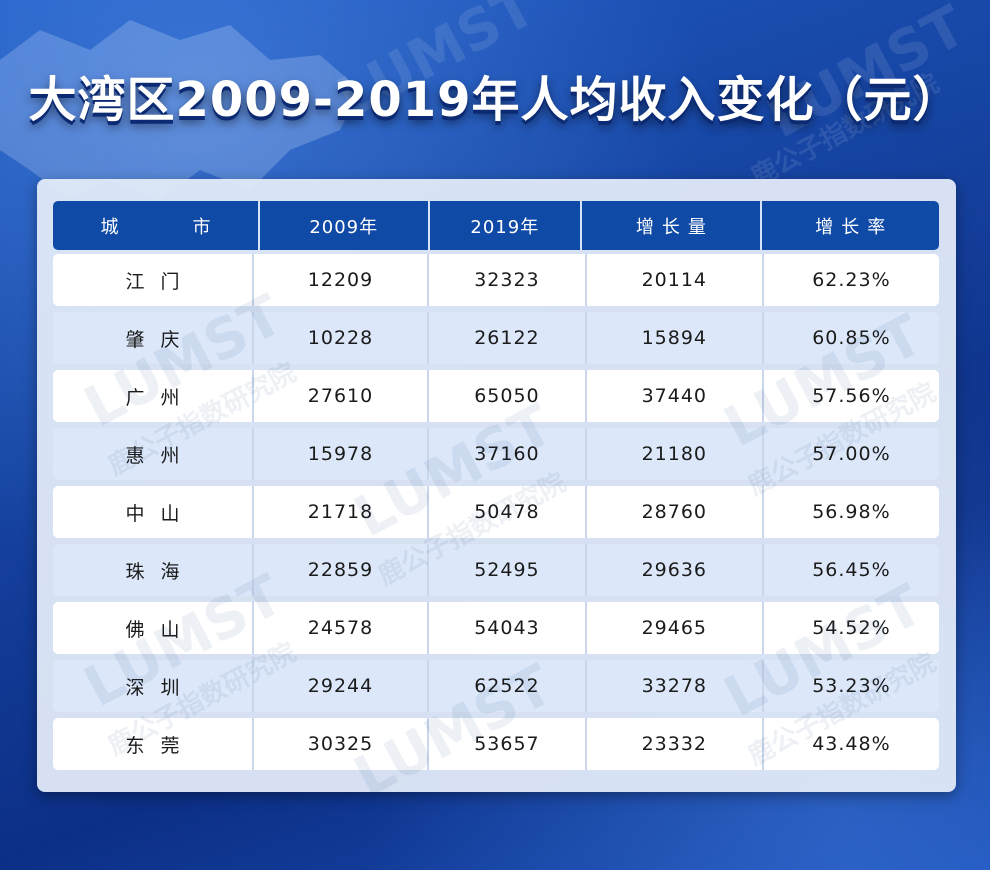  I want to click on header-rate: 增长率, so click(849, 225).